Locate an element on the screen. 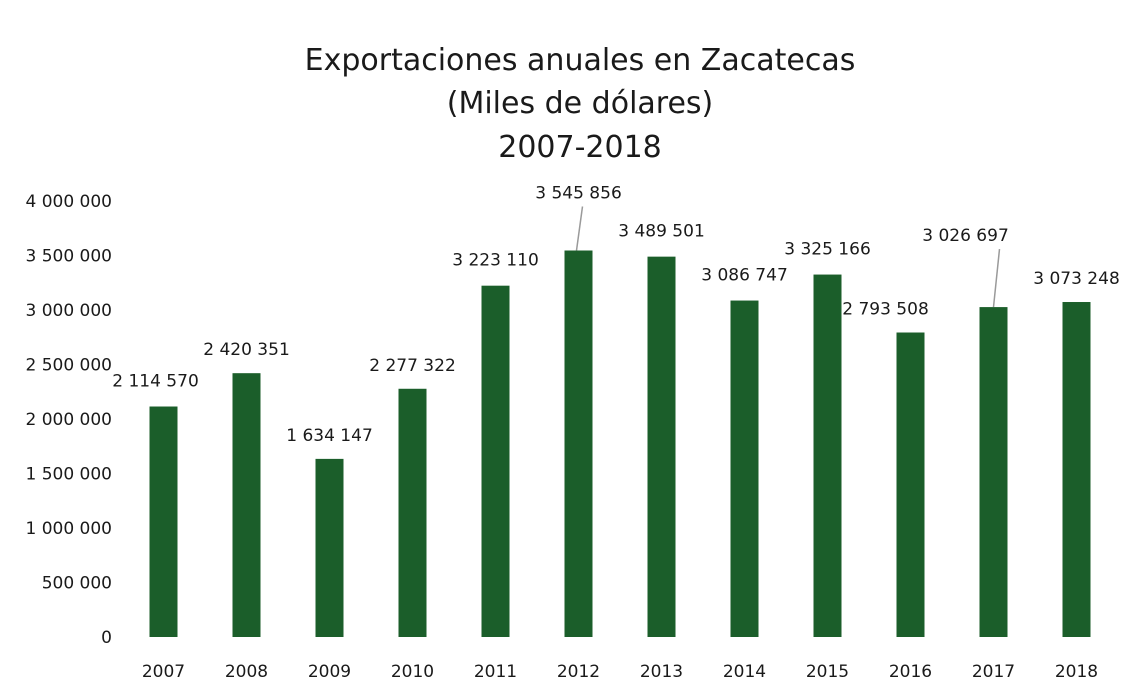  data-label: 3 325 166 is located at coordinates (827, 250).